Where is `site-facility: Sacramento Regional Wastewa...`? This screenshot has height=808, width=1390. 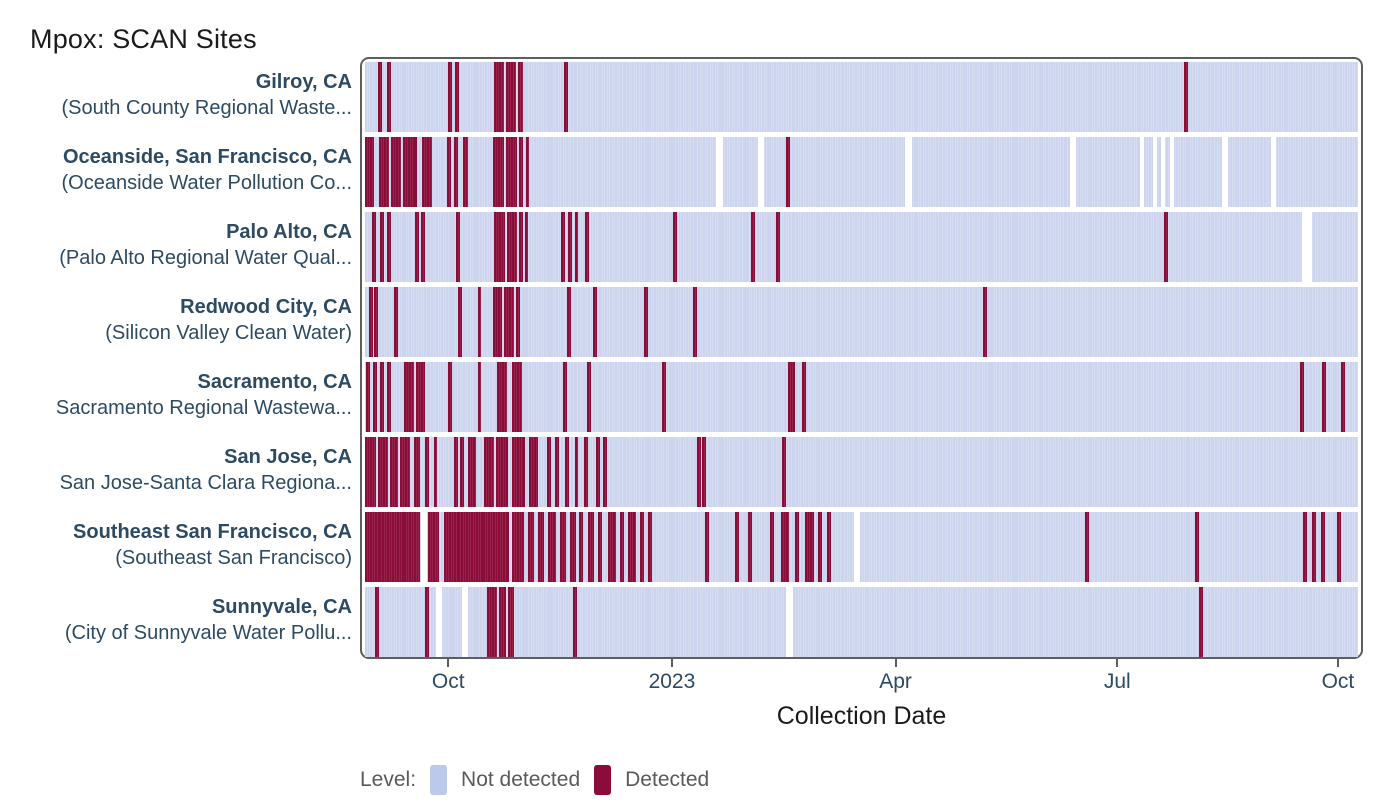 site-facility: Sacramento Regional Wastewa... is located at coordinates (203, 408).